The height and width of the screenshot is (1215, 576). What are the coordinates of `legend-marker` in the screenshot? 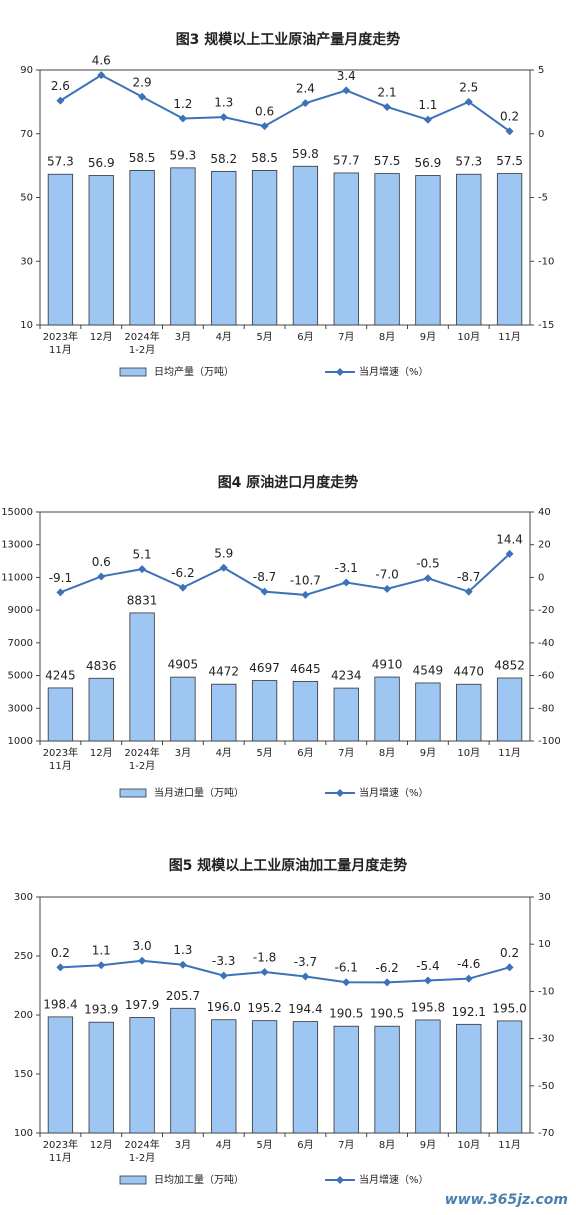 It's located at (340, 793).